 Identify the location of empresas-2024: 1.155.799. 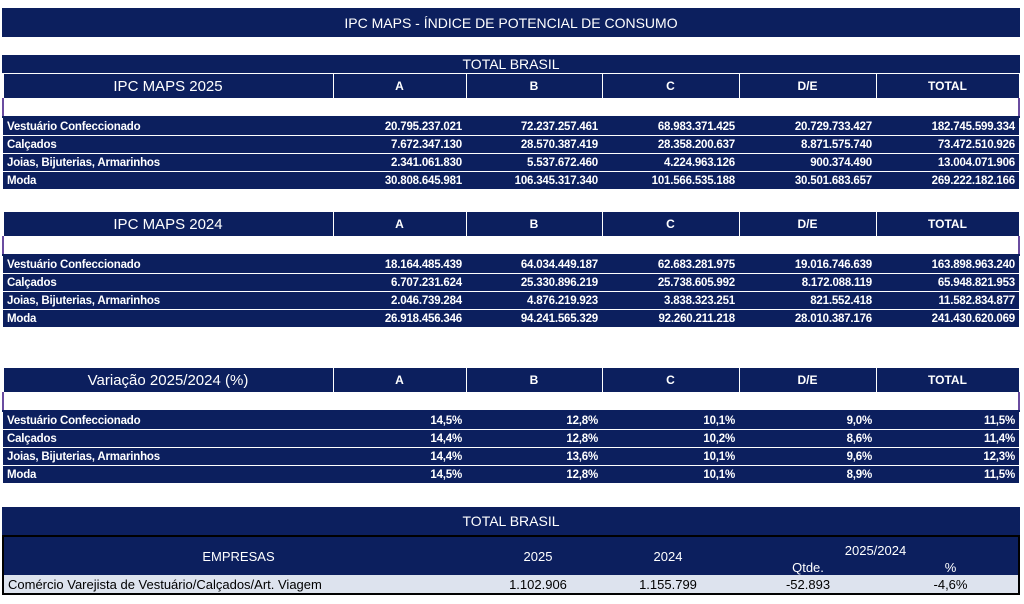
(668, 584).